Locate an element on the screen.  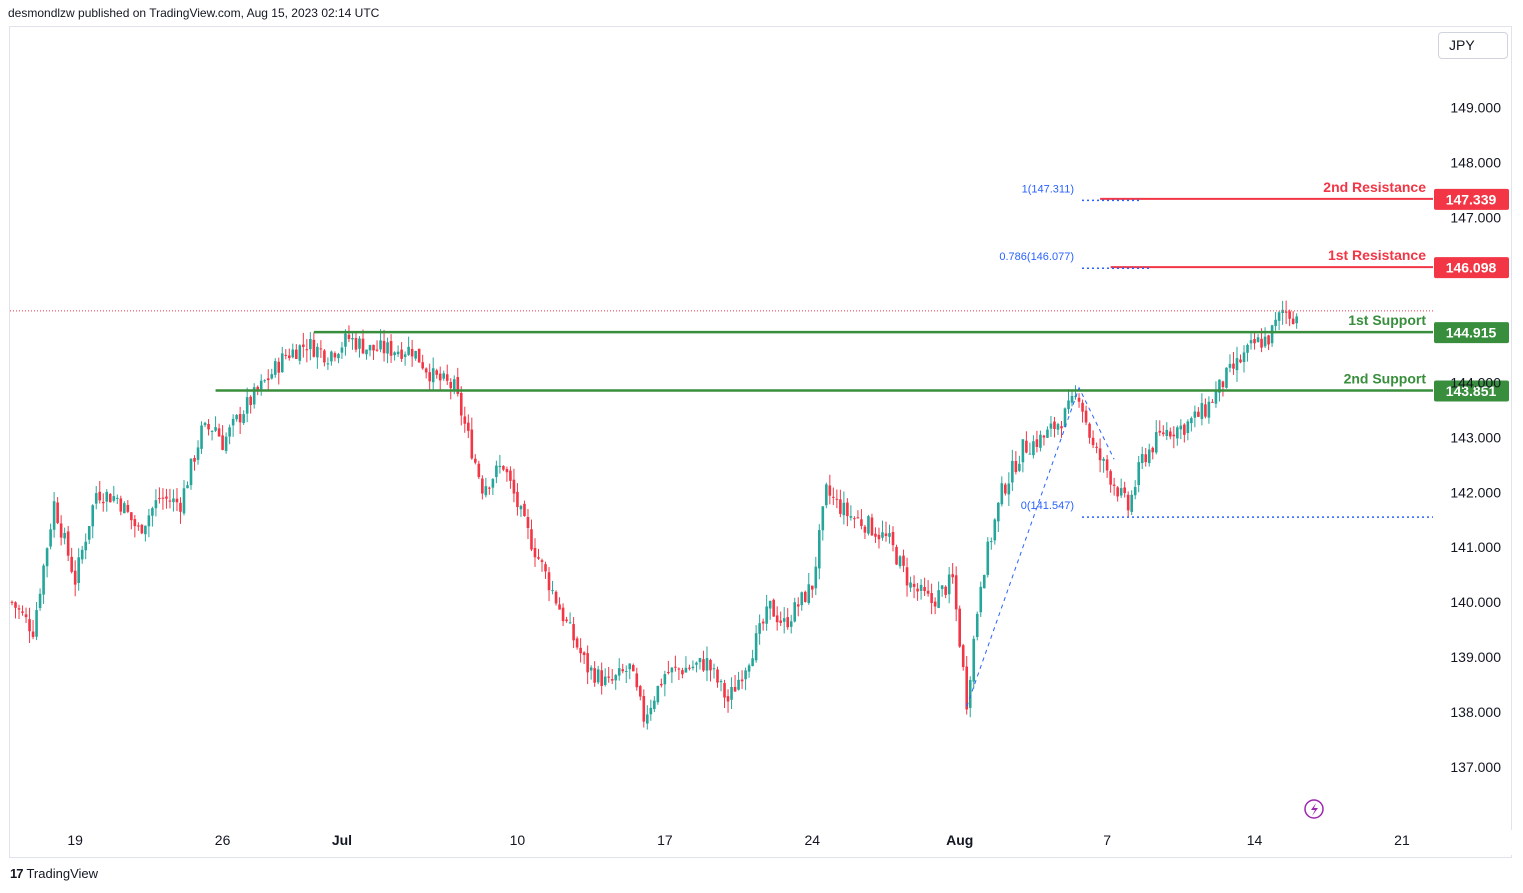
time-tick-label: 21 is located at coordinates (1402, 840).